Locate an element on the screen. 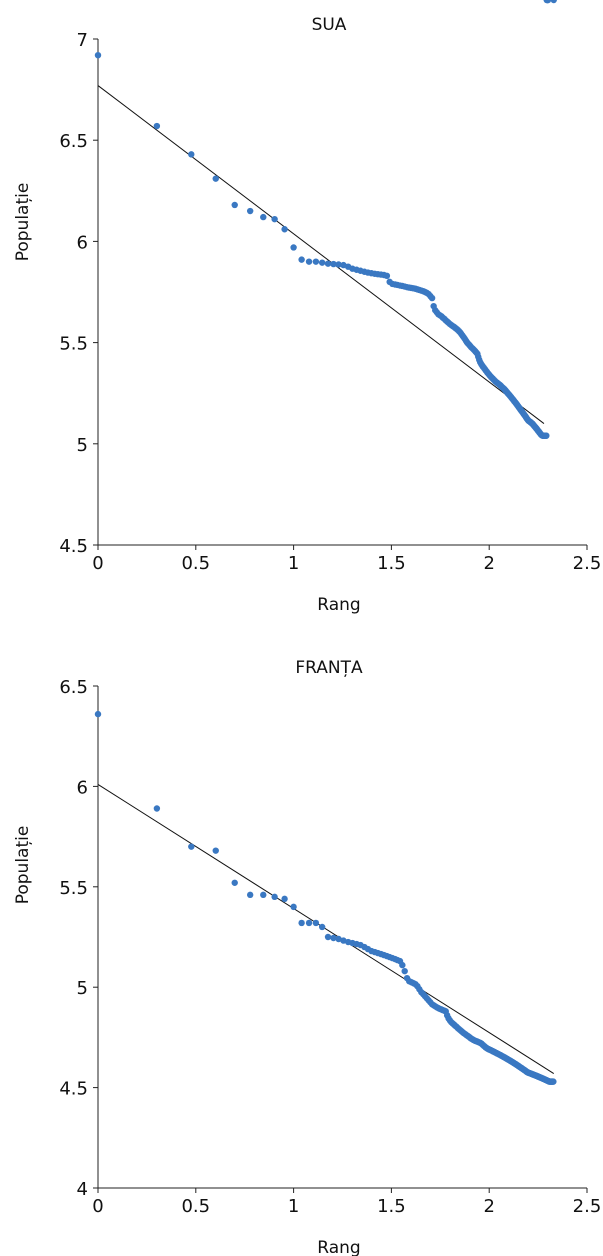  chart-title: SUA is located at coordinates (329, 25).